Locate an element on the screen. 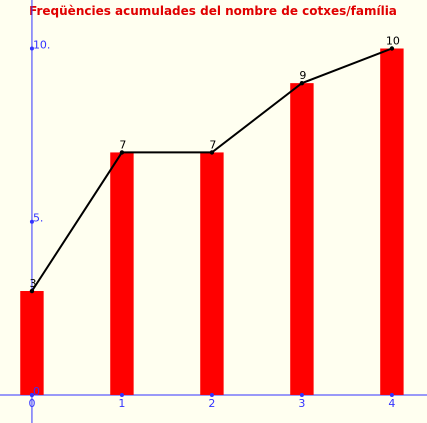 The image size is (427, 423). y-tick-label: 10. is located at coordinates (42, 45).